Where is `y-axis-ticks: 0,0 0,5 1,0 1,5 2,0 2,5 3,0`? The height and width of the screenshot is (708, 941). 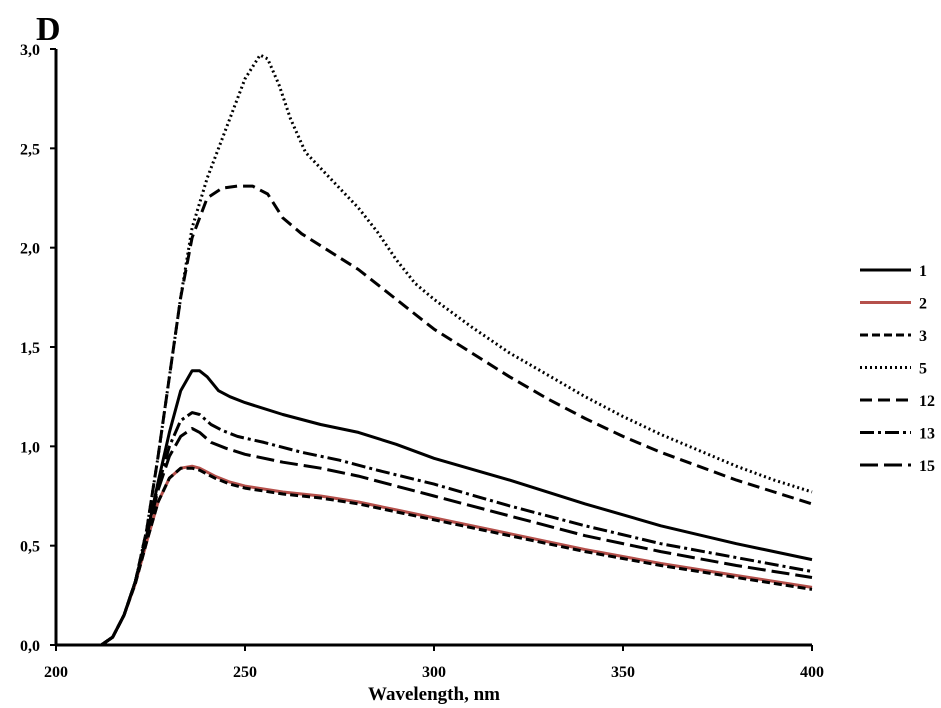 y-axis-ticks: 0,0 0,5 1,0 1,5 2,0 2,5 3,0 is located at coordinates (38, 348).